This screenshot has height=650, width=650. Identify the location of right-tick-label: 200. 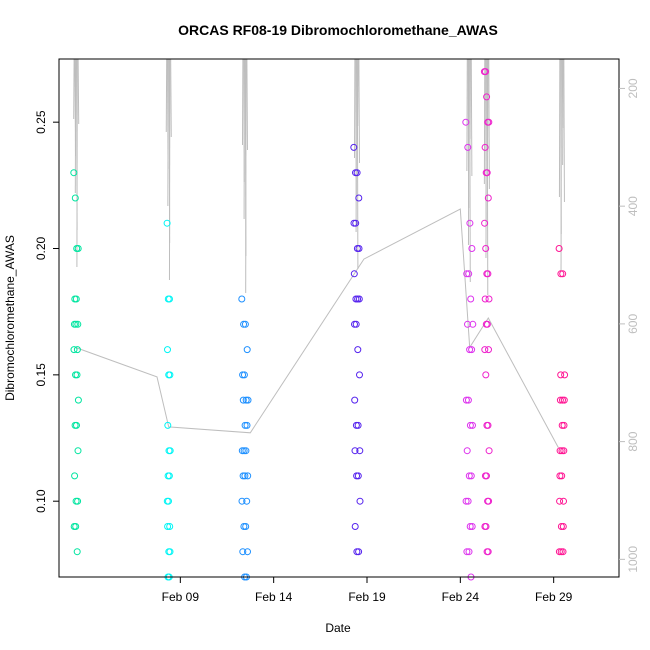
(633, 88).